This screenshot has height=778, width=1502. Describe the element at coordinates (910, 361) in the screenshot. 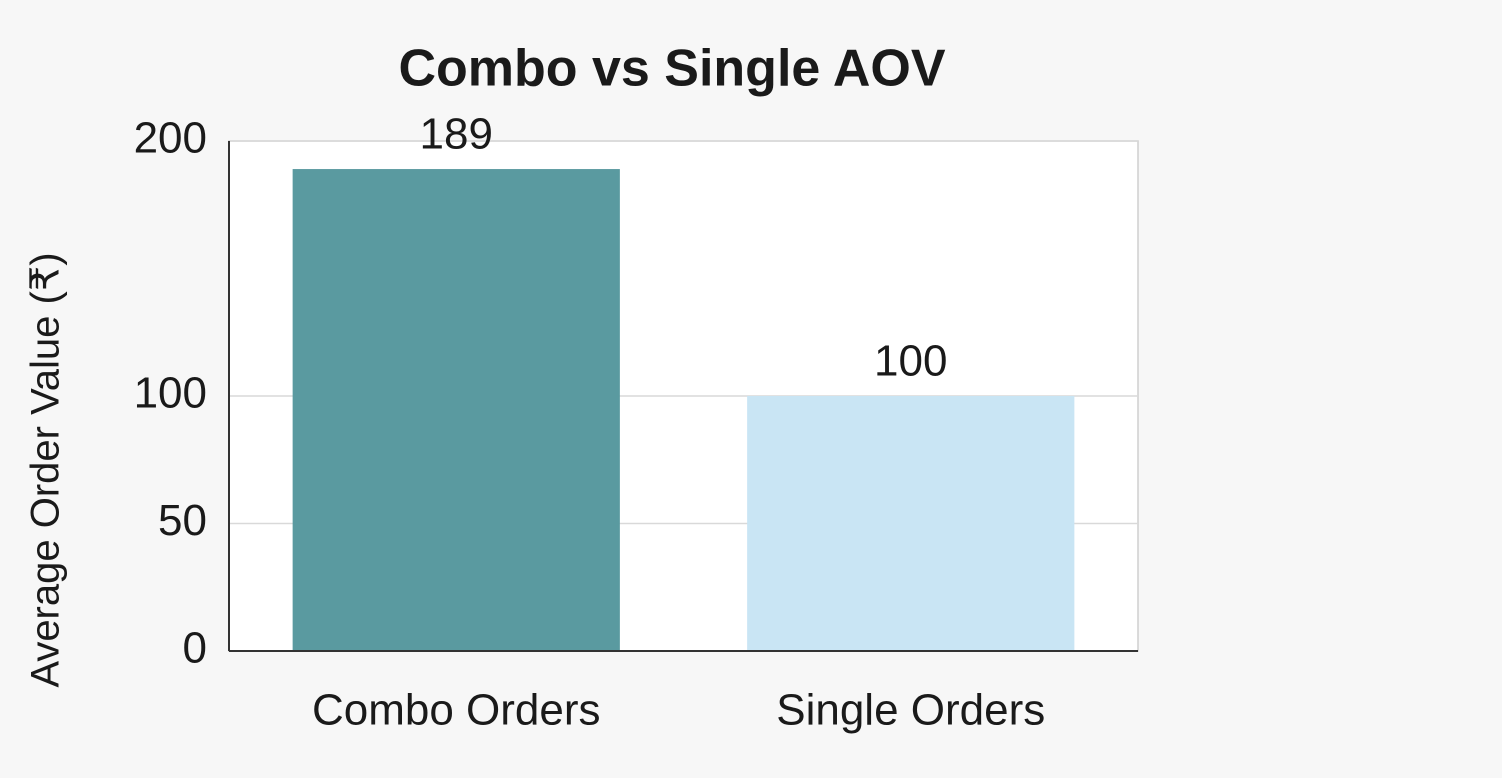

I see `data-label: 100` at that location.